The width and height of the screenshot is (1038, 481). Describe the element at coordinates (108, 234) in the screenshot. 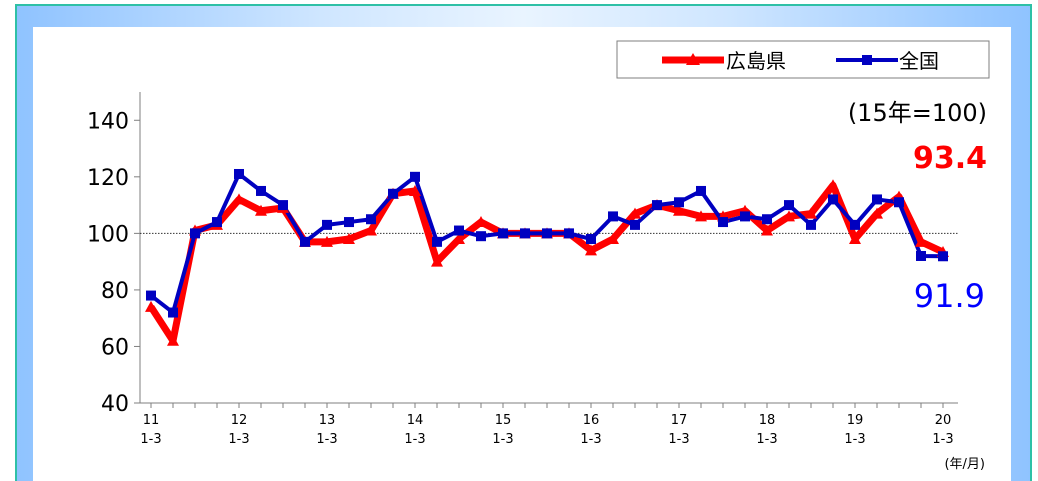

I see `y-tick-label: 100` at that location.